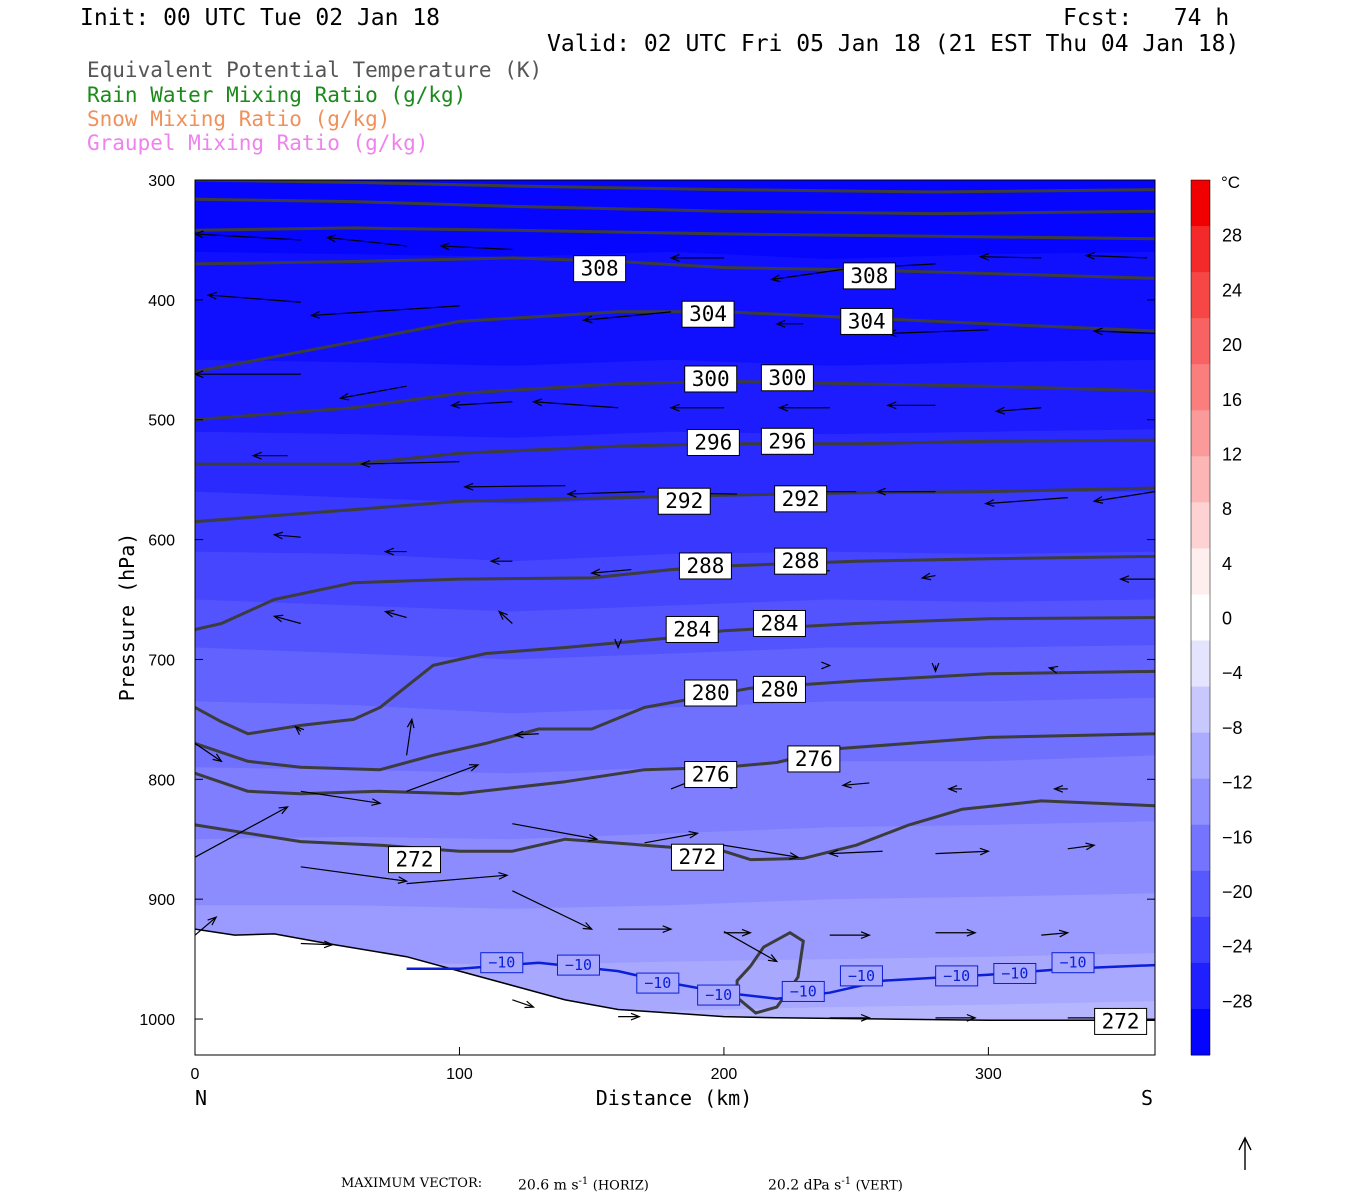 The height and width of the screenshot is (1200, 1350). I want to click on x-tick-label: 200, so click(724, 1074).